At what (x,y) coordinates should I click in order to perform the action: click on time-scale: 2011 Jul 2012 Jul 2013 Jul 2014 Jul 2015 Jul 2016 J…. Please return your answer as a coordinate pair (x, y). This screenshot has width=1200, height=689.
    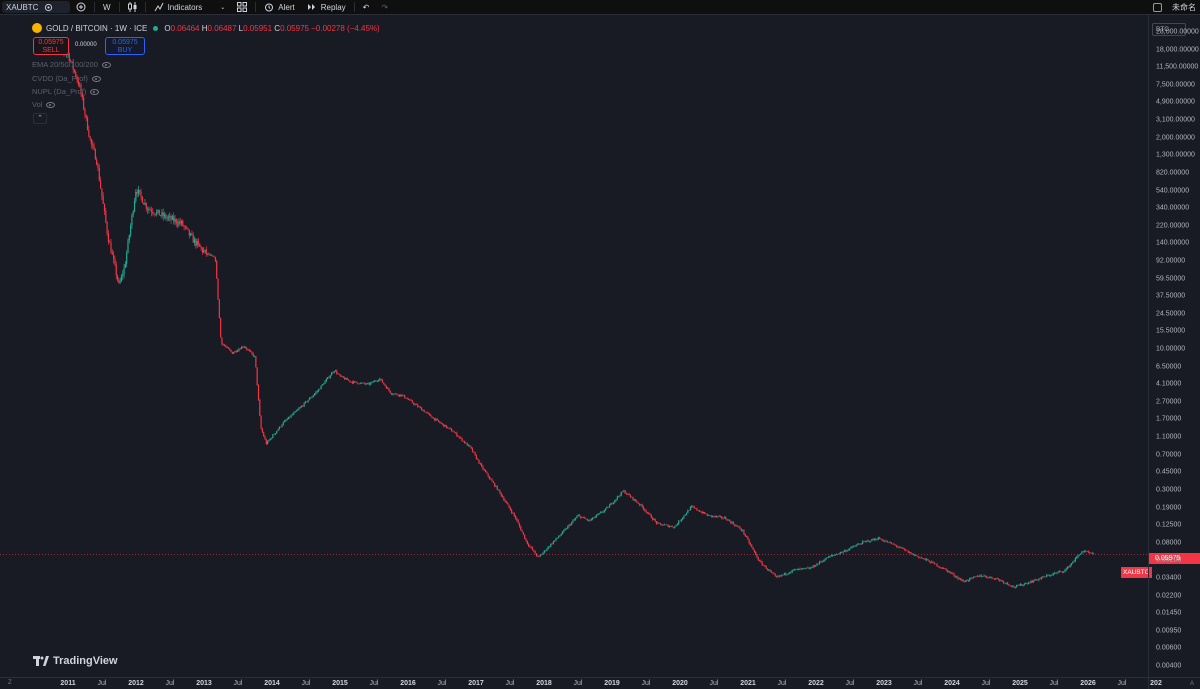
    Looking at the image, I should click on (581, 683).